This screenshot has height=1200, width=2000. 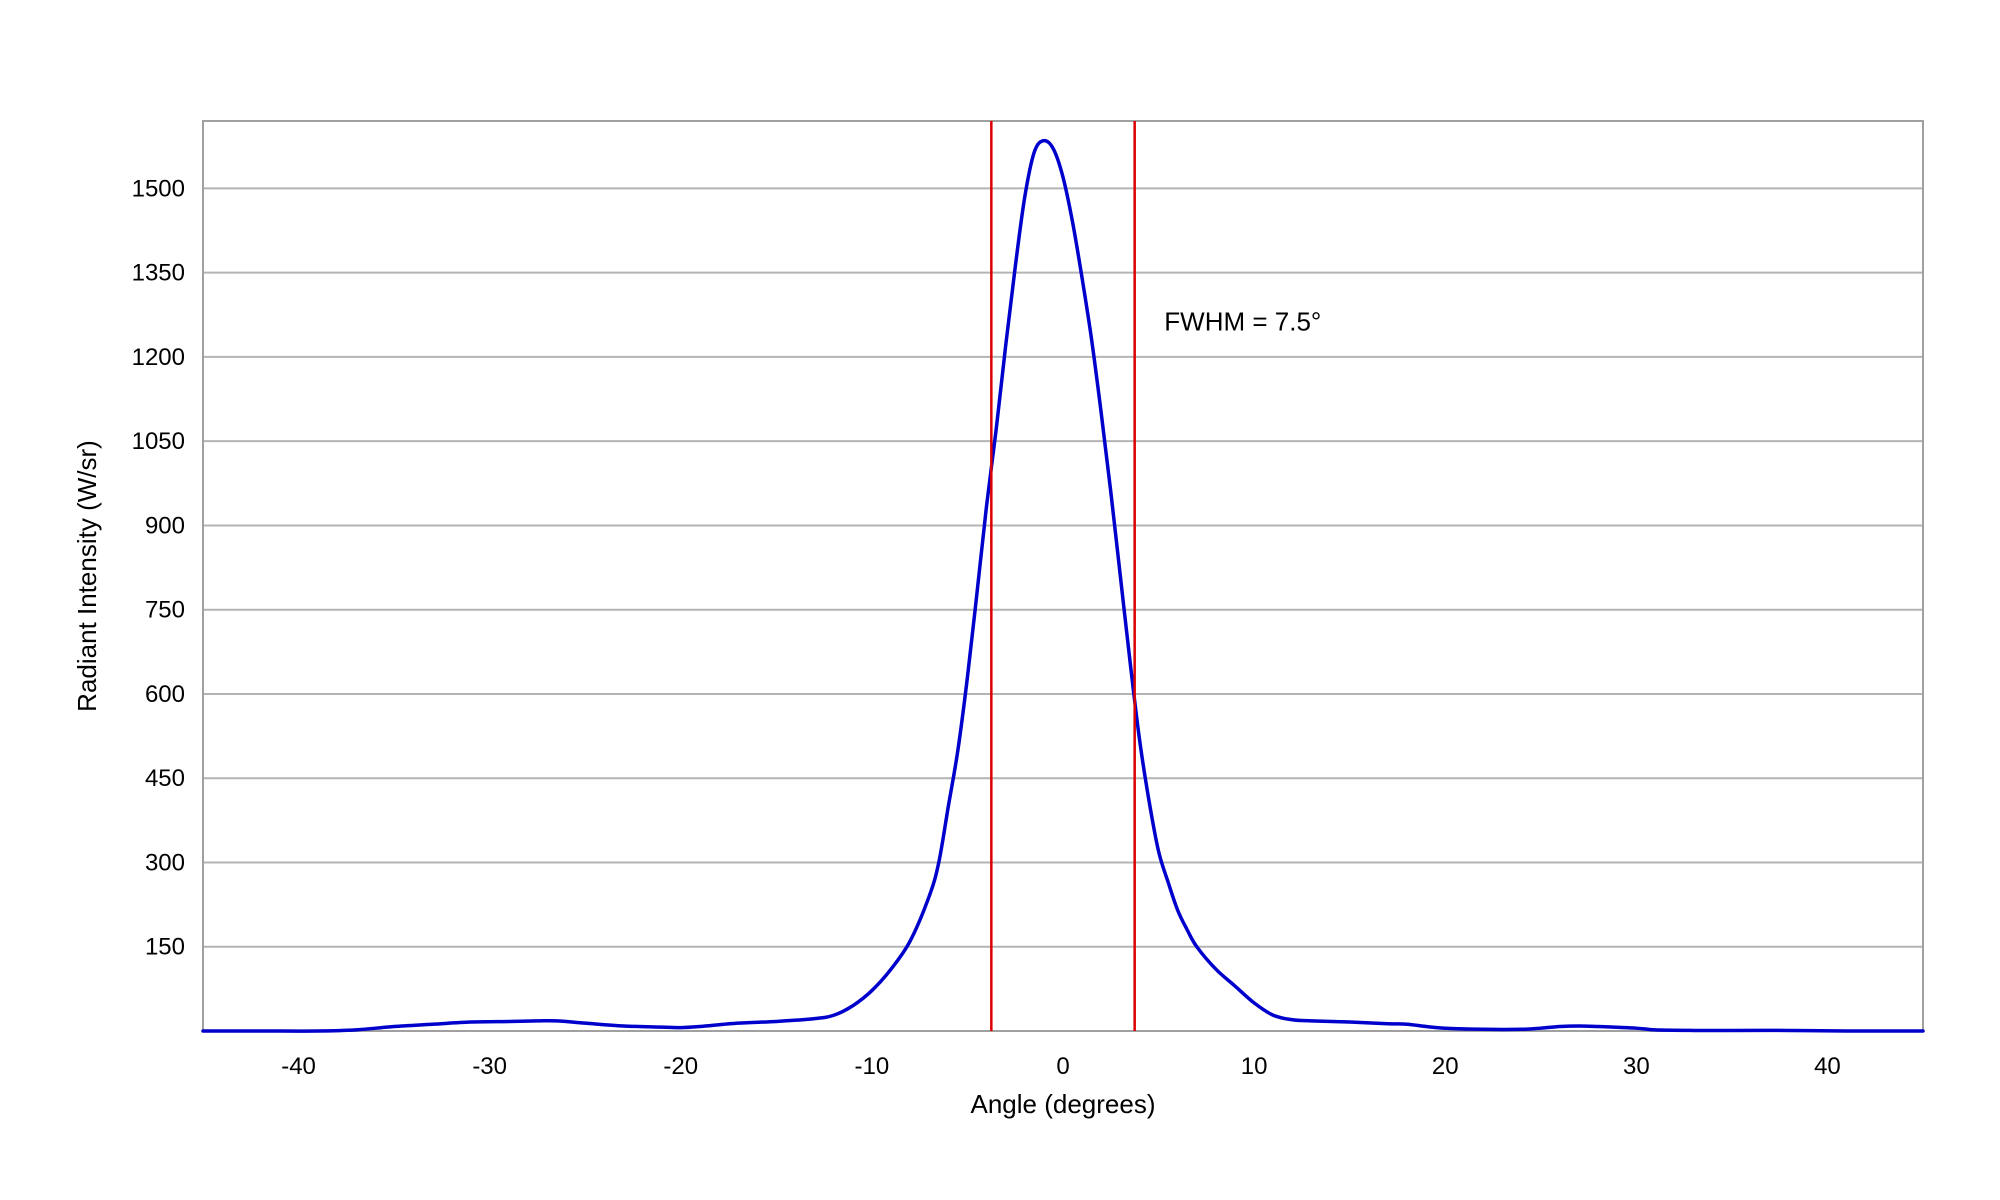 I want to click on y-tick-label: 1200, so click(x=158, y=357).